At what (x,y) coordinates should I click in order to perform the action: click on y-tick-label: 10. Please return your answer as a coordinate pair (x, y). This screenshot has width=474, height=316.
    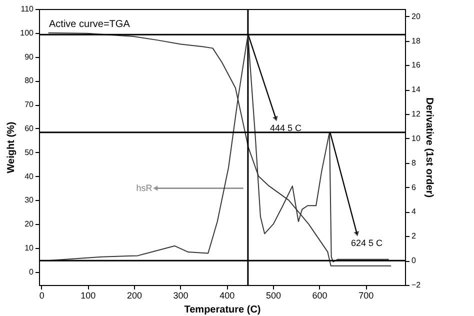
    Looking at the image, I should click on (29, 247).